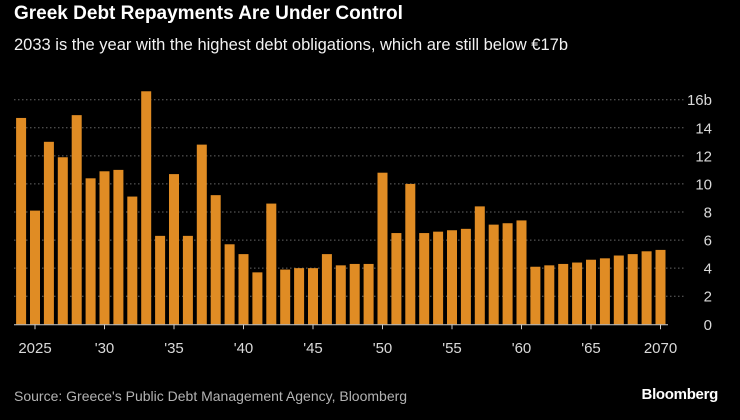 The height and width of the screenshot is (420, 740). I want to click on chart-title: Greek Debt Repayments Are Under Control, so click(208, 13).